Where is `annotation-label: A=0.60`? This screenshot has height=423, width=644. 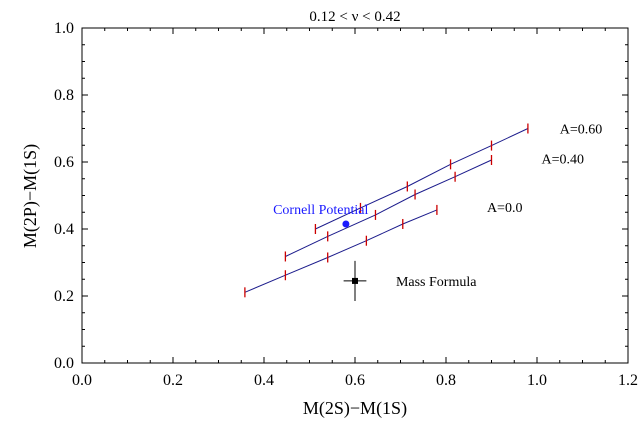
annotation-label: A=0.60 is located at coordinates (581, 130).